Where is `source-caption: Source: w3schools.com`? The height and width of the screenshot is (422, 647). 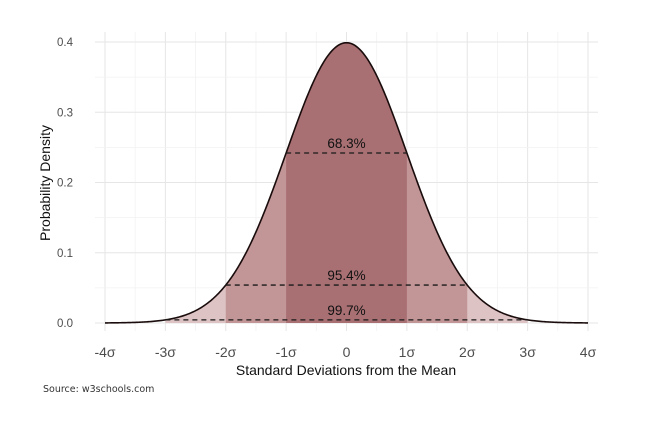
source-caption: Source: w3schools.com is located at coordinates (99, 389).